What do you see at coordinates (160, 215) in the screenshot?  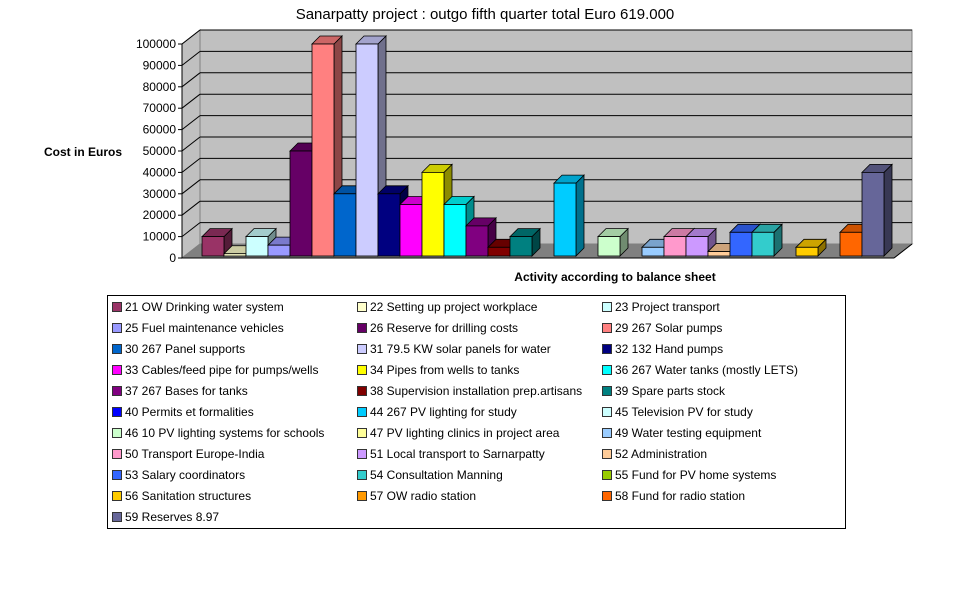 I see `y-tick-label: 20000` at bounding box center [160, 215].